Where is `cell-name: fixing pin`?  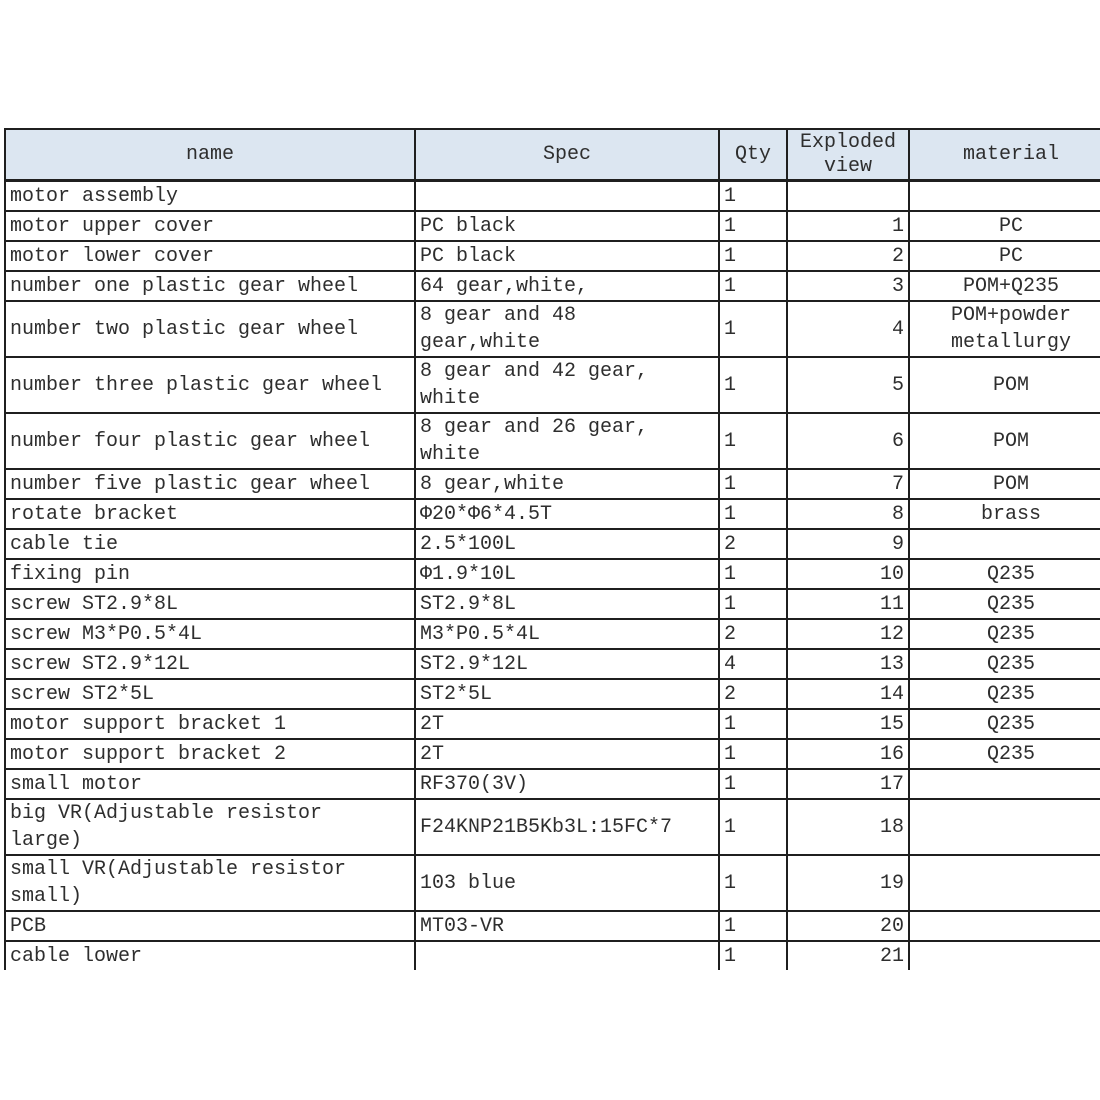 cell-name: fixing pin is located at coordinates (210, 574).